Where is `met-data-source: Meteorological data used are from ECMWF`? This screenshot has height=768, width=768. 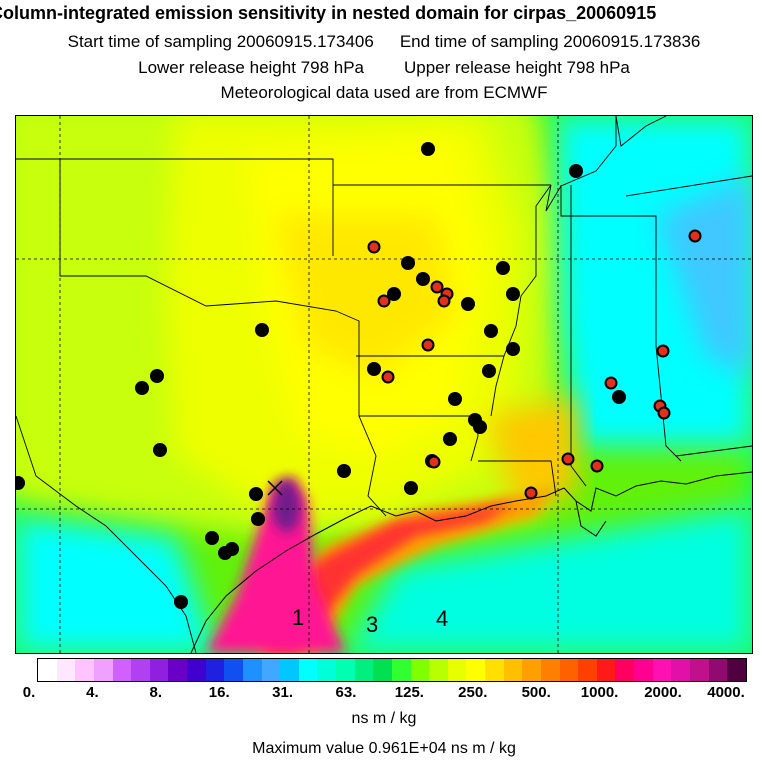 met-data-source: Meteorological data used are from ECMWF is located at coordinates (384, 92).